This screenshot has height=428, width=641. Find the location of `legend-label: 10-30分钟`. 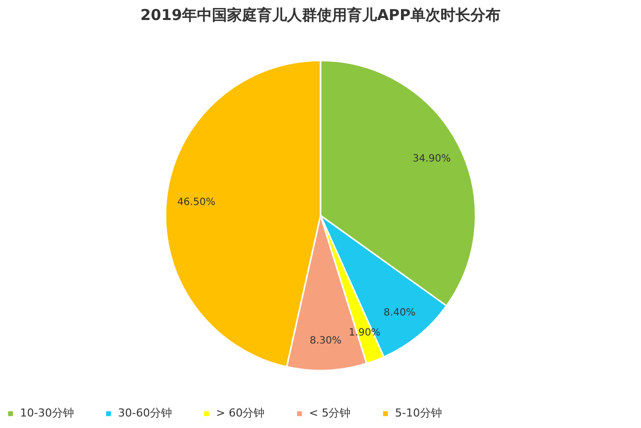

legend-label: 10-30分钟 is located at coordinates (47, 413).